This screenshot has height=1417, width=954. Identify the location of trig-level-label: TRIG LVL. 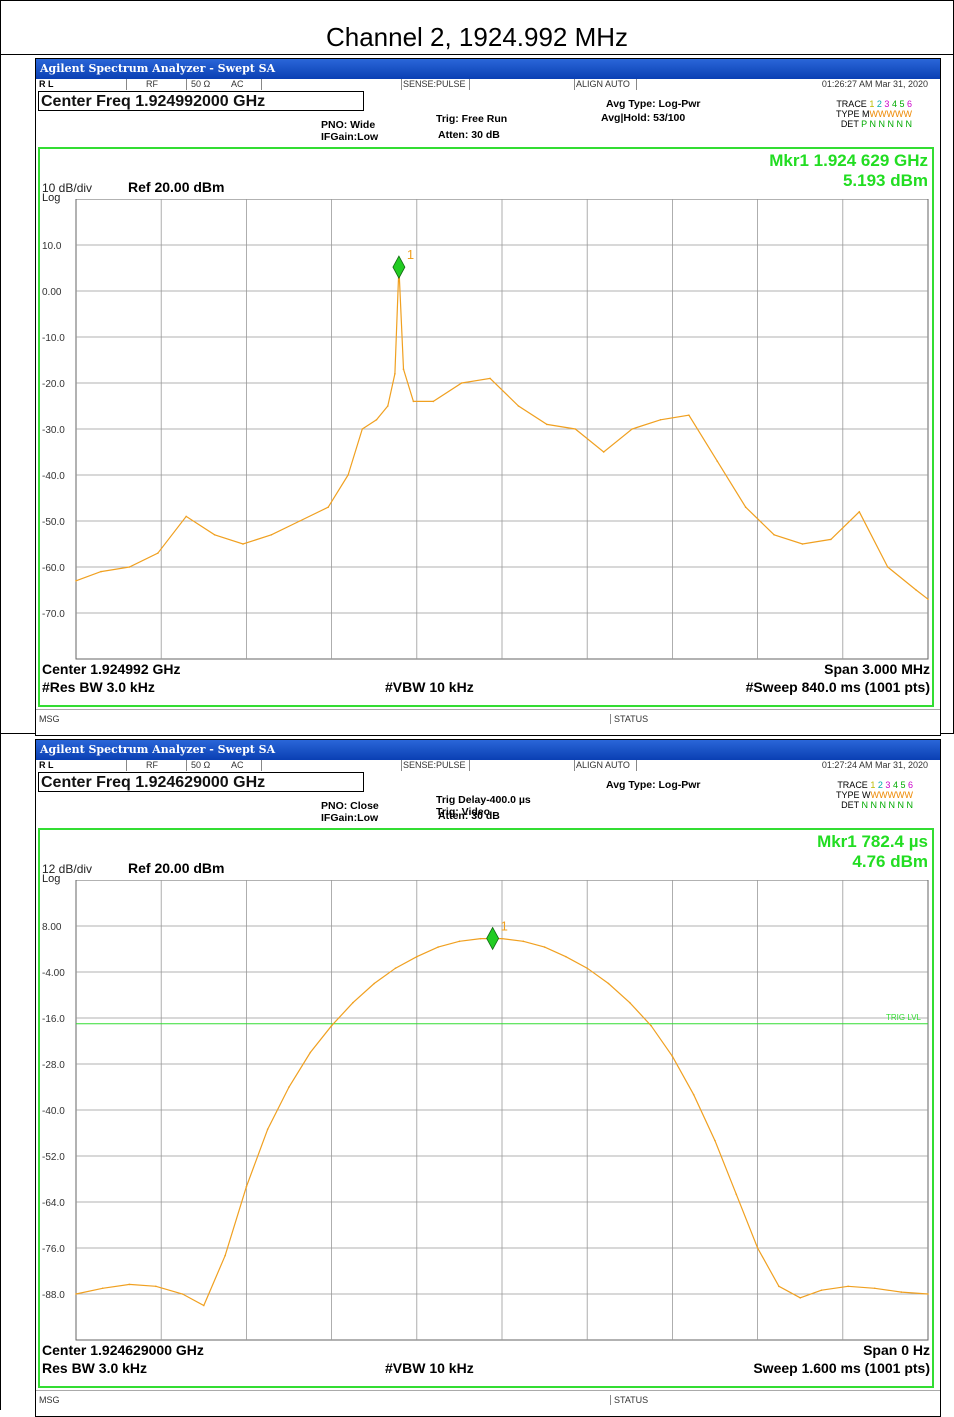
(904, 1017).